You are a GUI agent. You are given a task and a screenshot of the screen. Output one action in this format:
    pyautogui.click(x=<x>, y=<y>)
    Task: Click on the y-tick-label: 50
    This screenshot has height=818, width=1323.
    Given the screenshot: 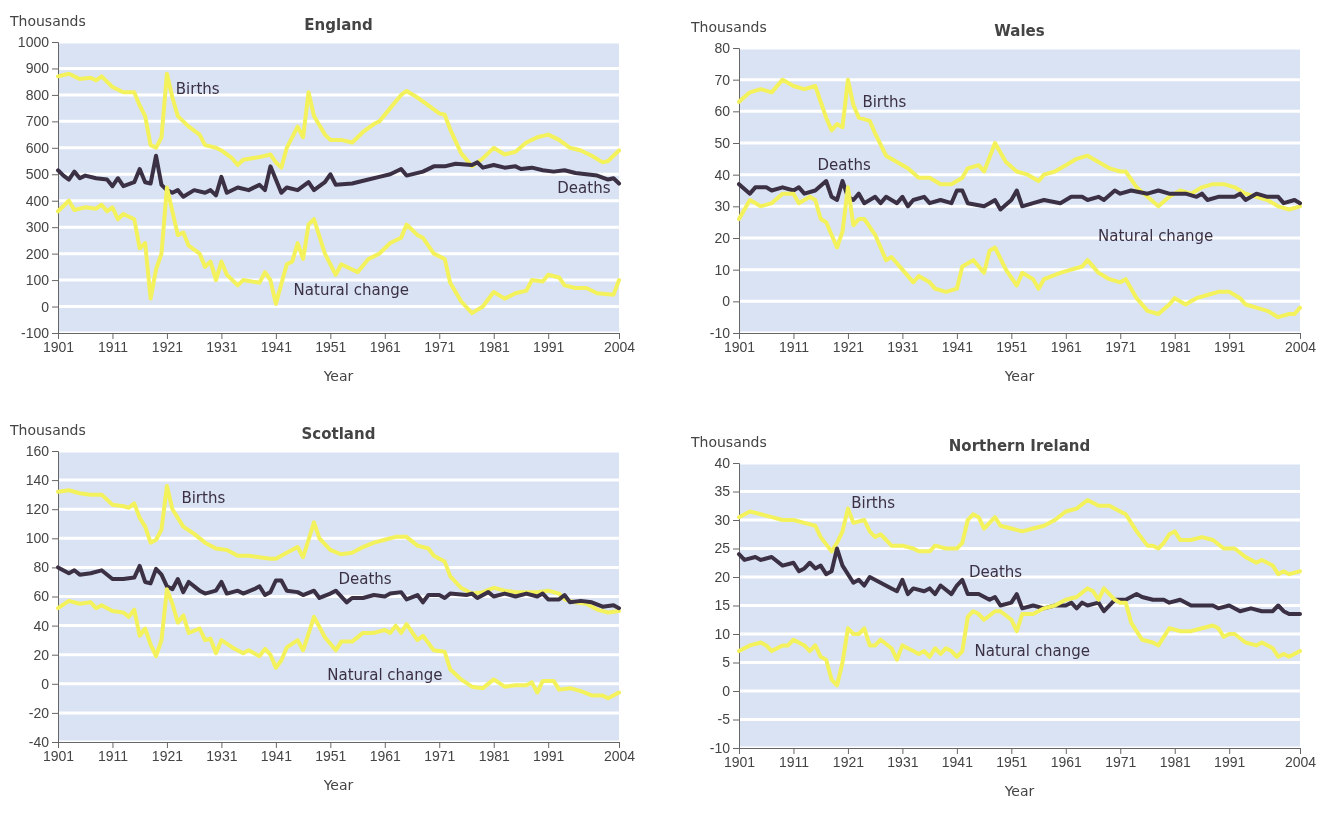 What is the action you would take?
    pyautogui.click(x=722, y=142)
    